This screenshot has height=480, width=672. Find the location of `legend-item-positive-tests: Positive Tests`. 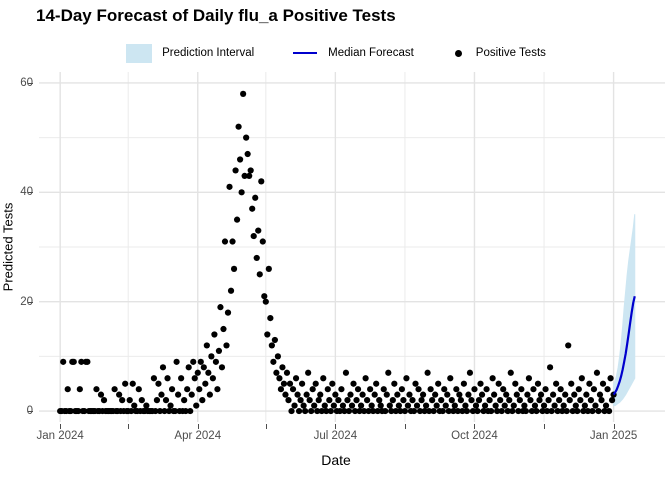

legend-item-positive-tests: Positive Tests is located at coordinates (499, 53).